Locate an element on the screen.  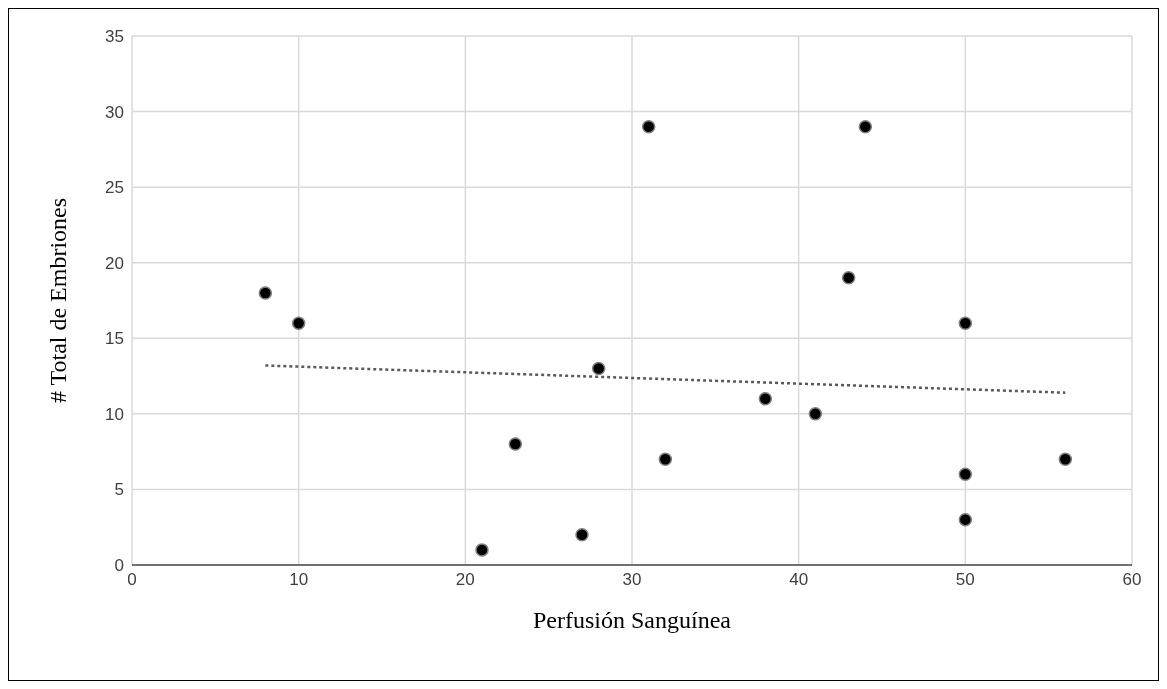
x-axis-title: Perfusión Sanguínea is located at coordinates (632, 620).